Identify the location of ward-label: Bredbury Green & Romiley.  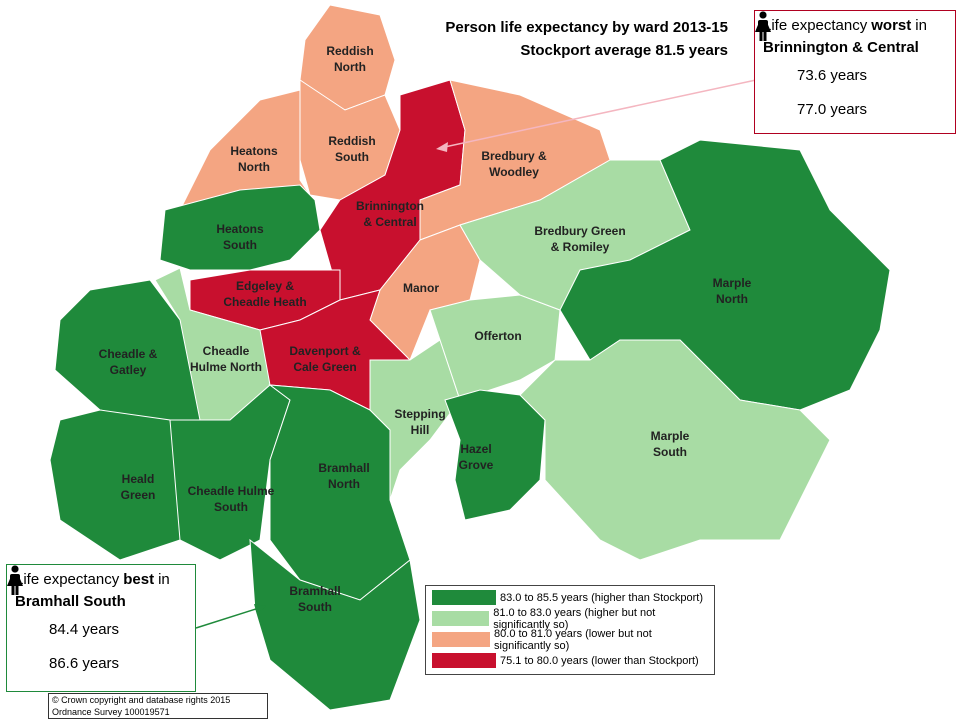
(579, 239).